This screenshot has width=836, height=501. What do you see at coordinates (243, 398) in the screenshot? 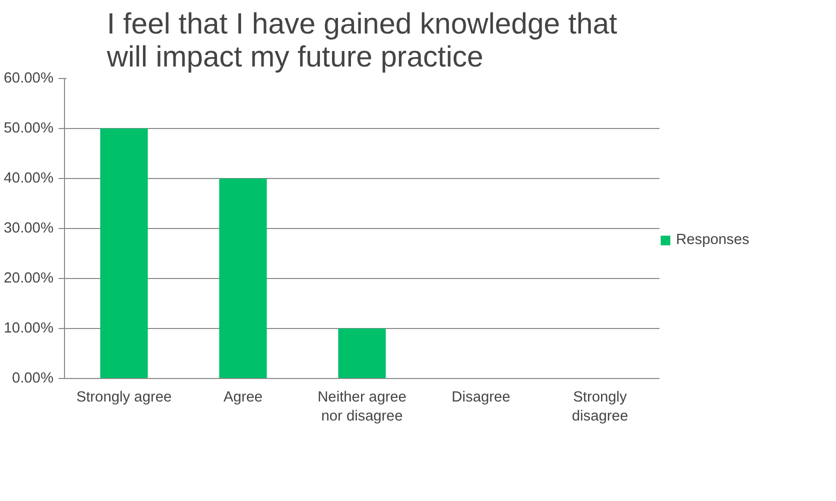
I see `x-tick-label: Agree` at bounding box center [243, 398].